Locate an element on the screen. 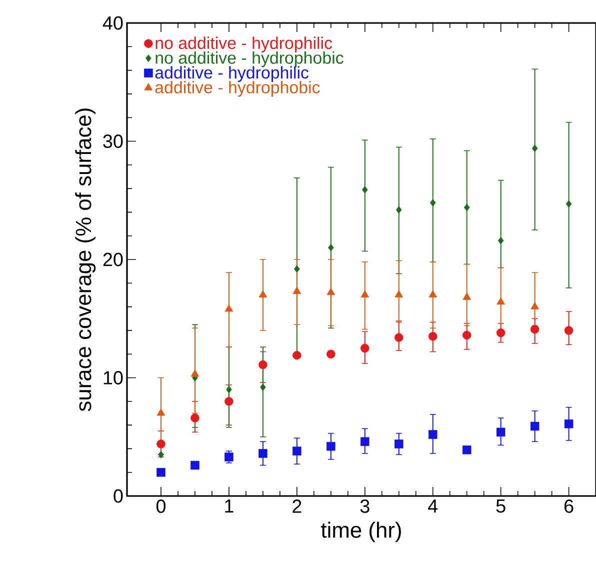  legend-label: additive - hydrophobic is located at coordinates (237, 88).